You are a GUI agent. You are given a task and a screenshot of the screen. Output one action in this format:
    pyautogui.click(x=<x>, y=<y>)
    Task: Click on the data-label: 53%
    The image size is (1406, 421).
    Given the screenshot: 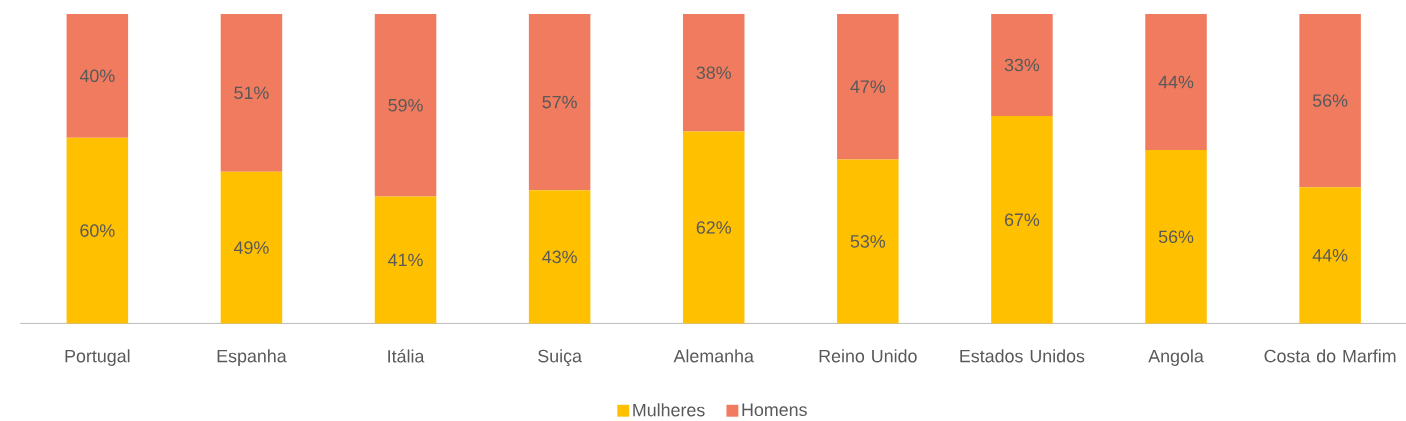 What is the action you would take?
    pyautogui.click(x=868, y=241)
    